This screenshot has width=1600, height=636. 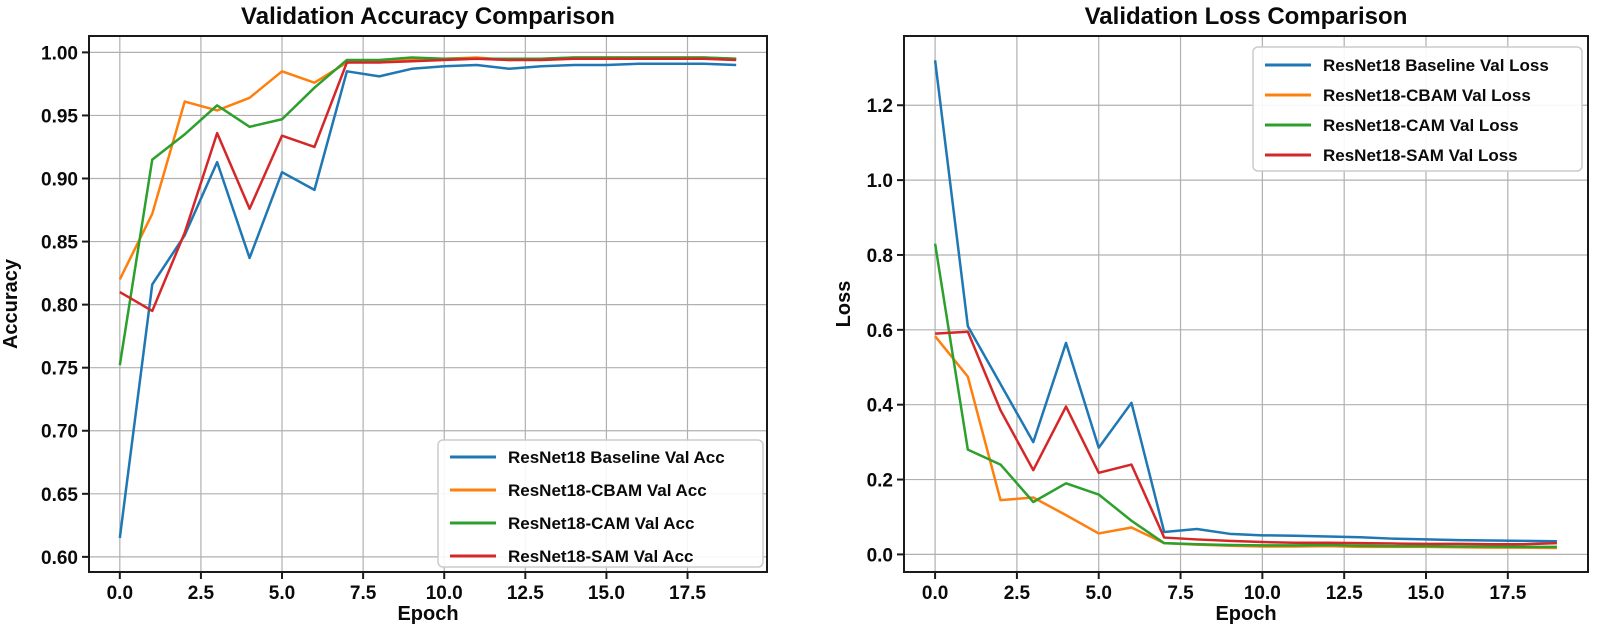 What do you see at coordinates (880, 256) in the screenshot?
I see `y-tick-label: 0.8` at bounding box center [880, 256].